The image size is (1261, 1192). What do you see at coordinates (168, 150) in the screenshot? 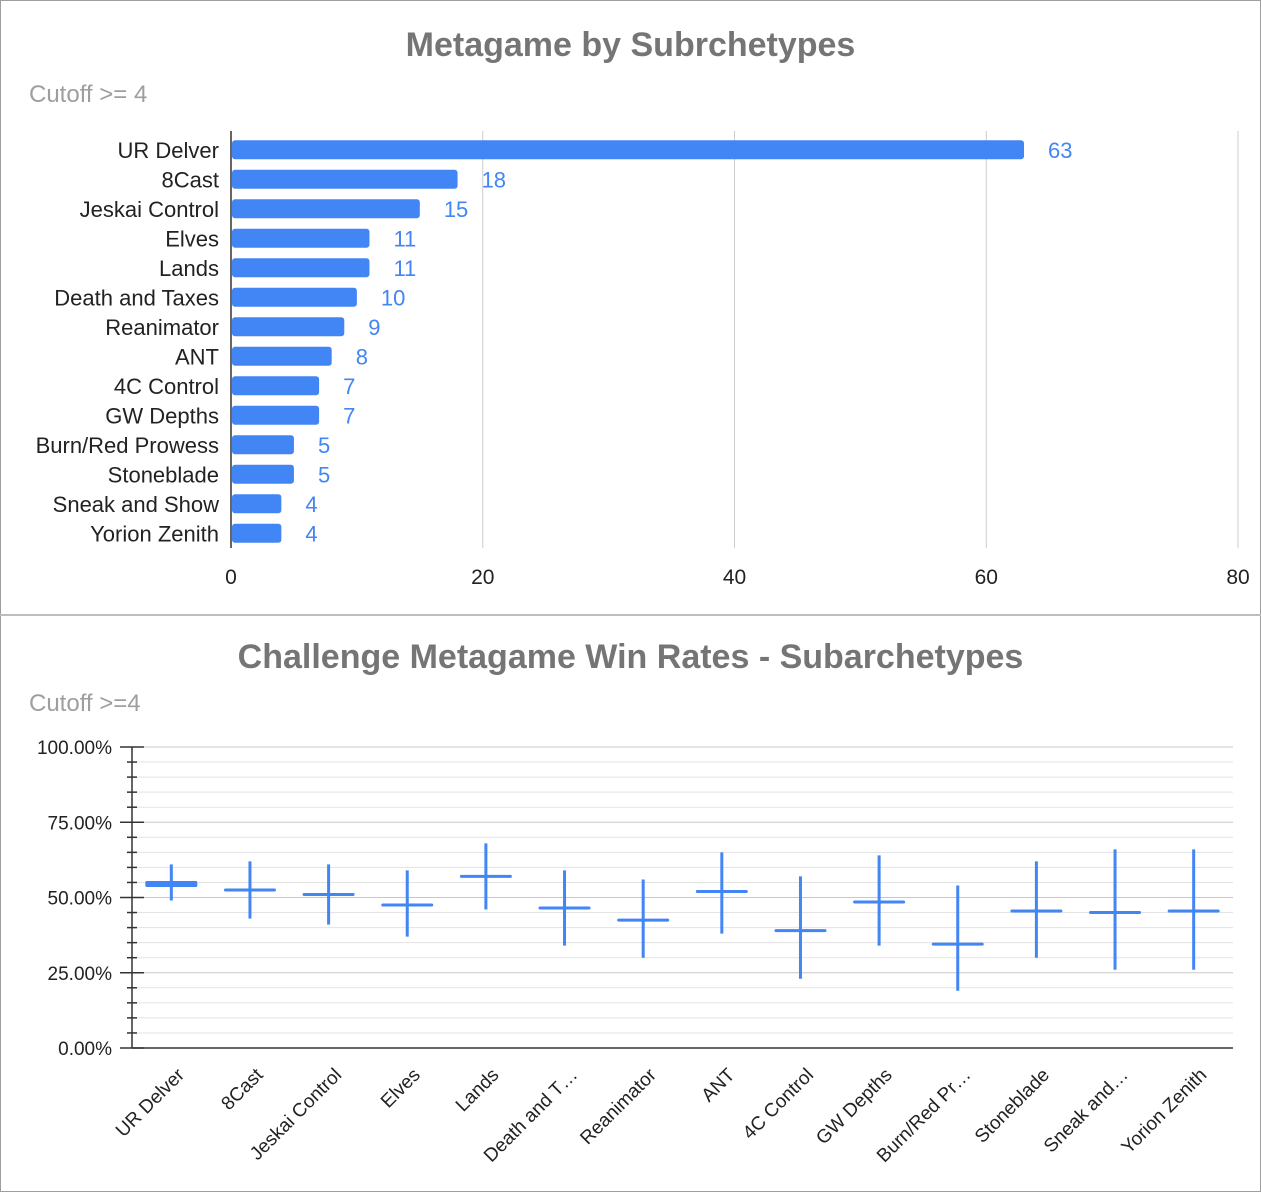
I see `bar-category-label: UR Delver` at bounding box center [168, 150].